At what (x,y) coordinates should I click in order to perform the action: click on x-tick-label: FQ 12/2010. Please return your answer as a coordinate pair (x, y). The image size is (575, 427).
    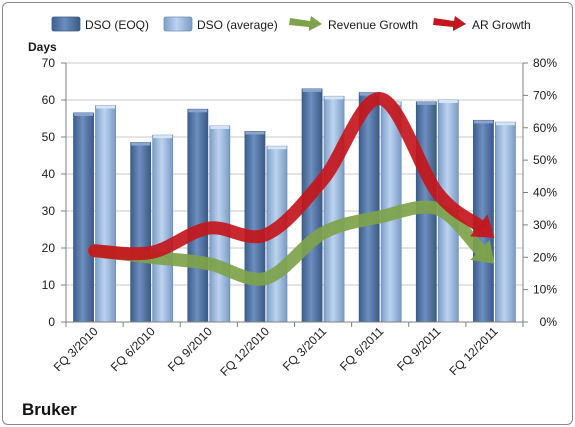
    Looking at the image, I should click on (244, 351).